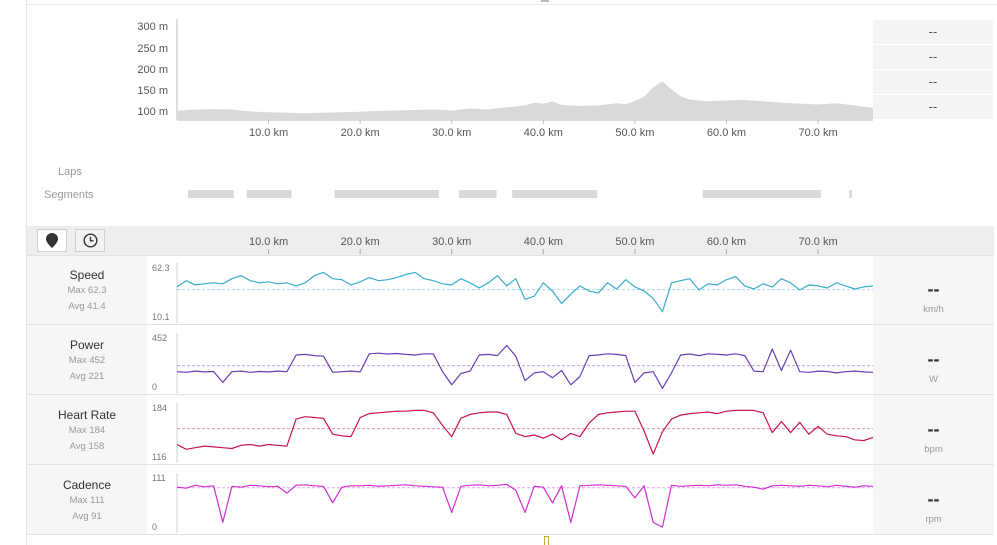 Image resolution: width=997 pixels, height=545 pixels. What do you see at coordinates (87, 306) in the screenshot?
I see `metric-avg: Avg 41.4` at bounding box center [87, 306].